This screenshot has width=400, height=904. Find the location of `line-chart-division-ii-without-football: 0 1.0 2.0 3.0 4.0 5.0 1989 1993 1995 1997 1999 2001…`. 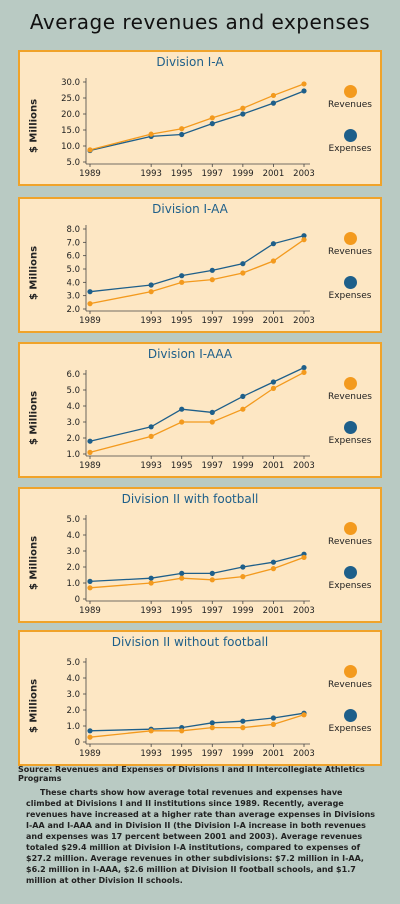

line-chart-division-ii-without-football: 0 1.0 2.0 3.0 4.0 5.0 1989 1993 1995 1997 1999 2001… is located at coordinates (190, 708).